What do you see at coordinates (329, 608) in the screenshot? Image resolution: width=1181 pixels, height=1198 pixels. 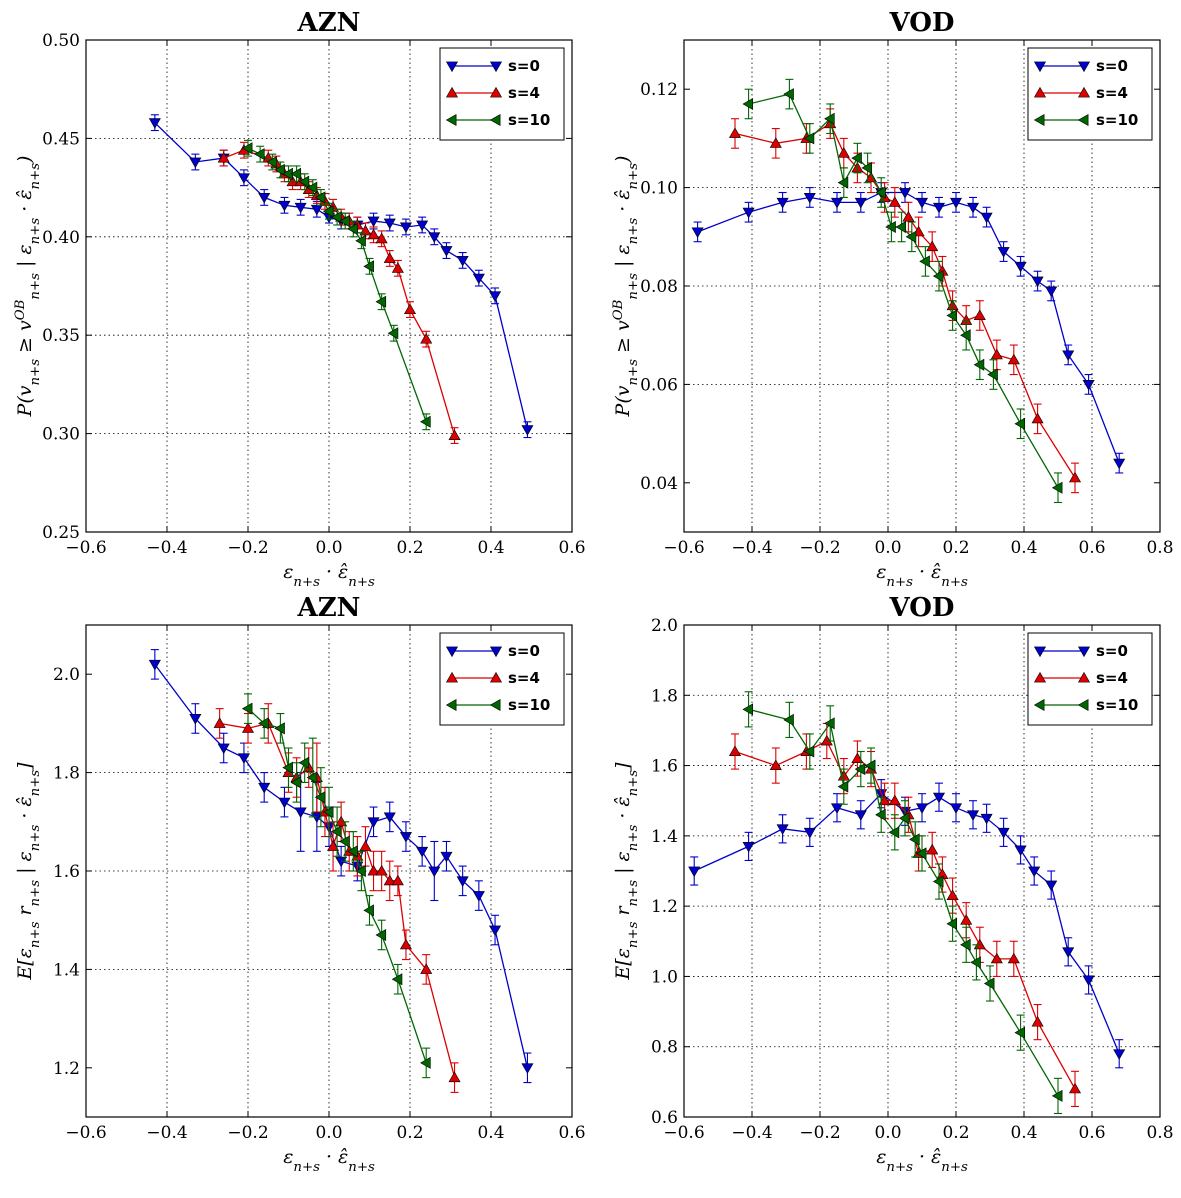 I see `chart-title: AZN` at bounding box center [329, 608].